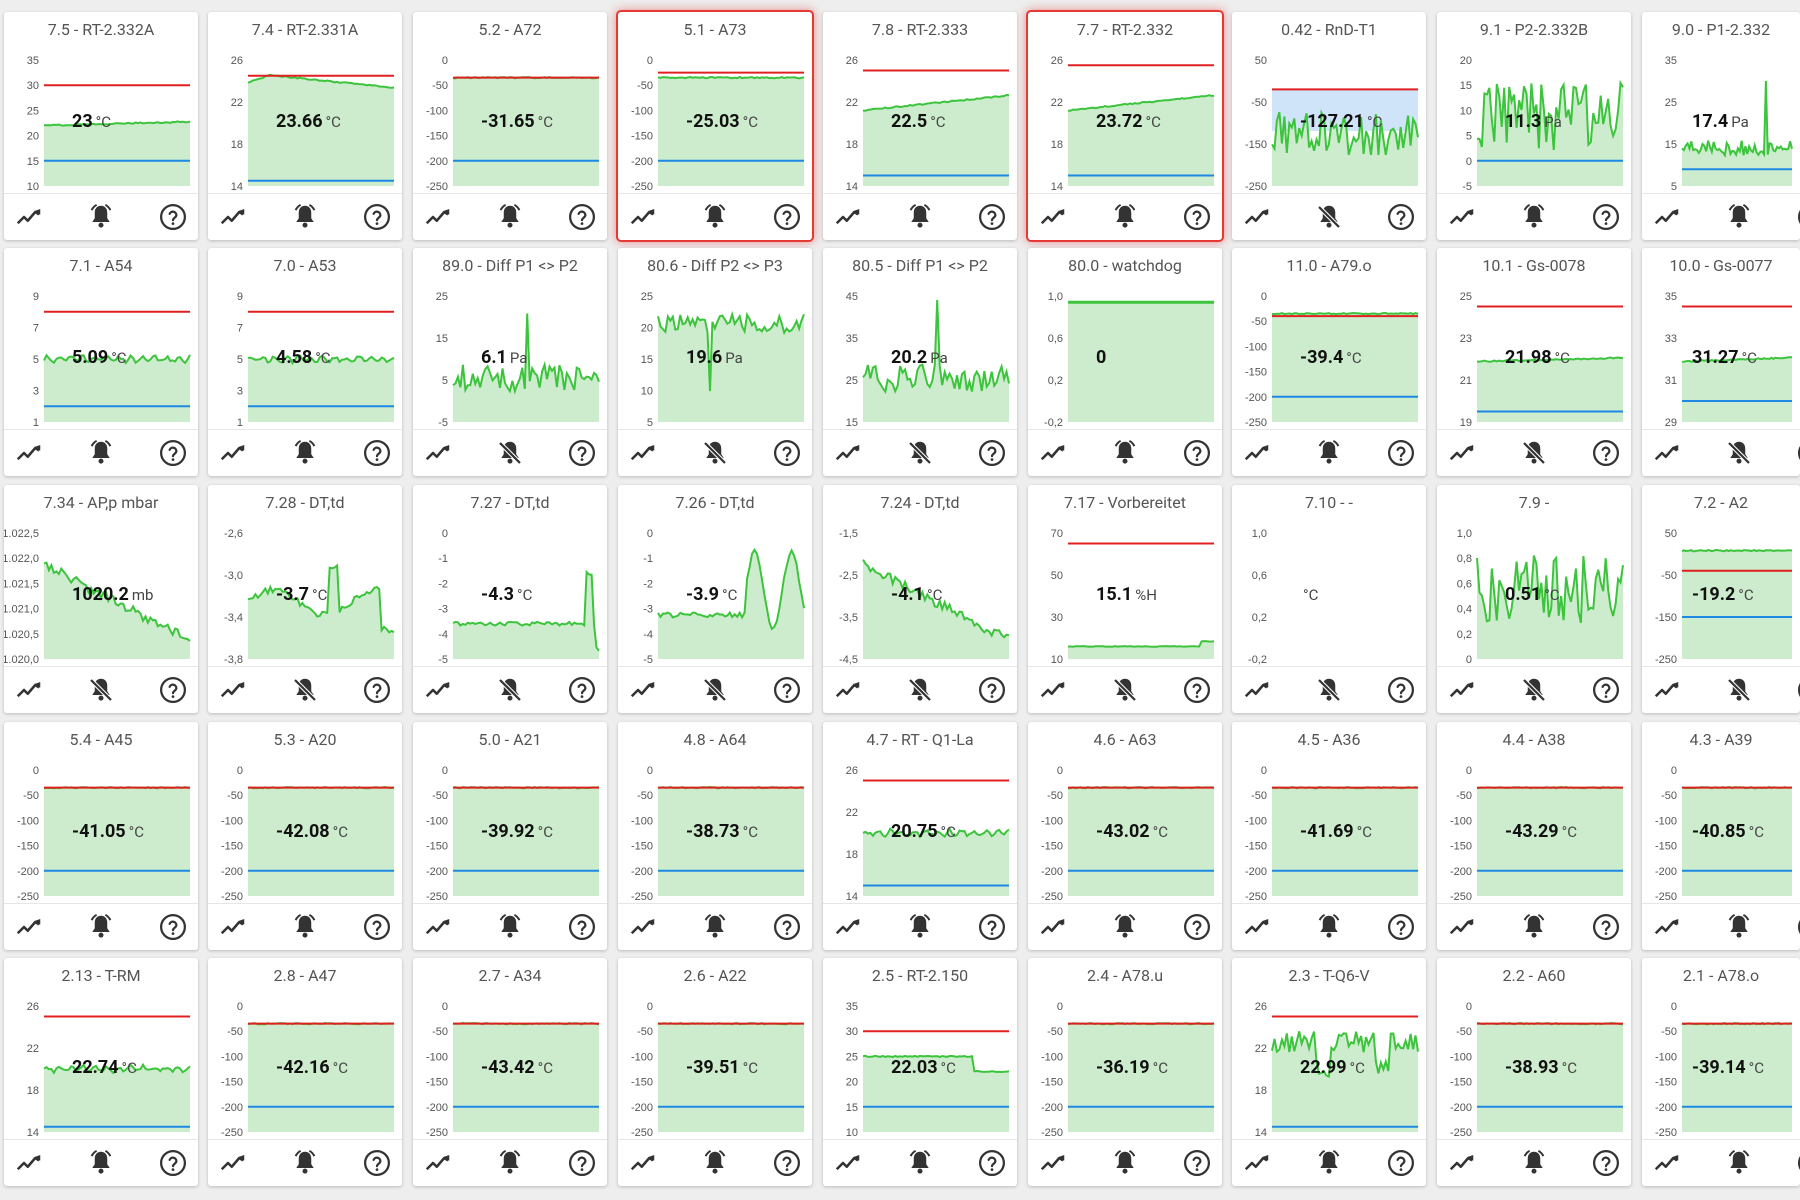 Image resolution: width=1800 pixels, height=1200 pixels. I want to click on sensor-card: 2.4 - A78.u 0 -50 -100 -150 -200 -250 -36.19 °C, so click(1125, 1072).